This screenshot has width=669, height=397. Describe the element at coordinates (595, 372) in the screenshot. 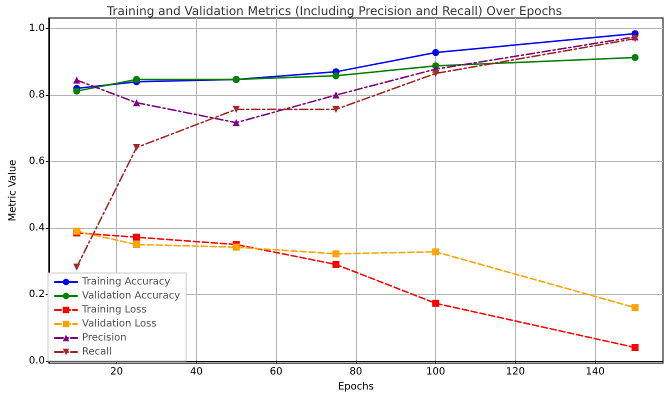

I see `x-tick-label: 140` at that location.